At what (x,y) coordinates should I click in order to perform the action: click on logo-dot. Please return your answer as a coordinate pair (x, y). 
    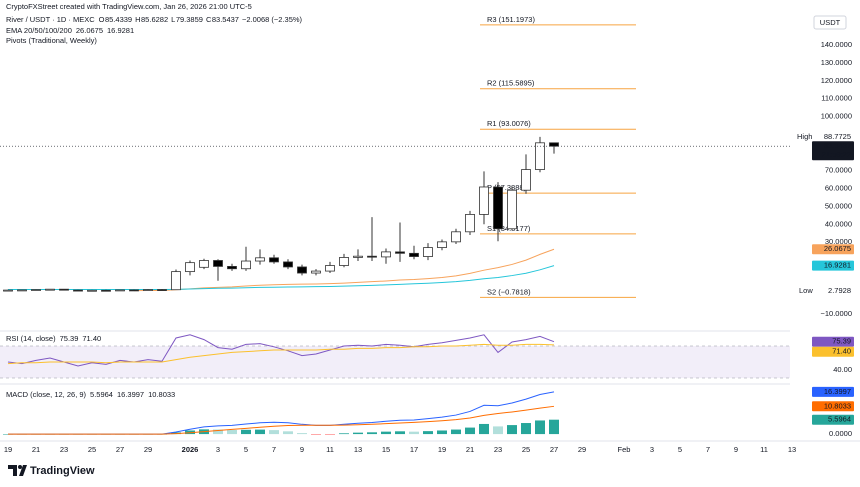
    Looking at the image, I should click on (20, 467).